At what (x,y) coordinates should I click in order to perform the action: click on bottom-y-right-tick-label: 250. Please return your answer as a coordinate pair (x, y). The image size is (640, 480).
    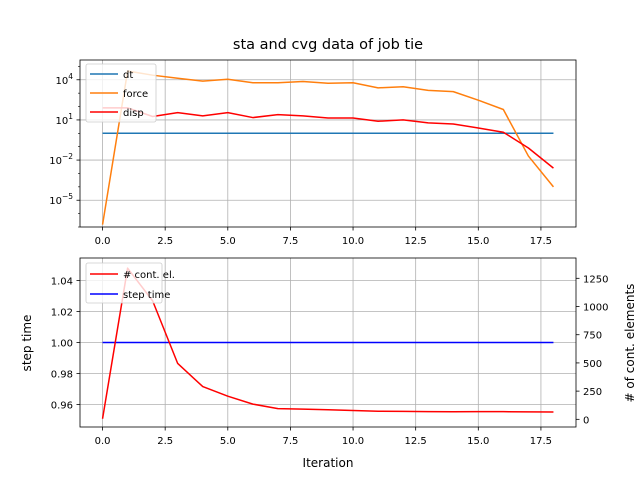
    Looking at the image, I should click on (592, 392).